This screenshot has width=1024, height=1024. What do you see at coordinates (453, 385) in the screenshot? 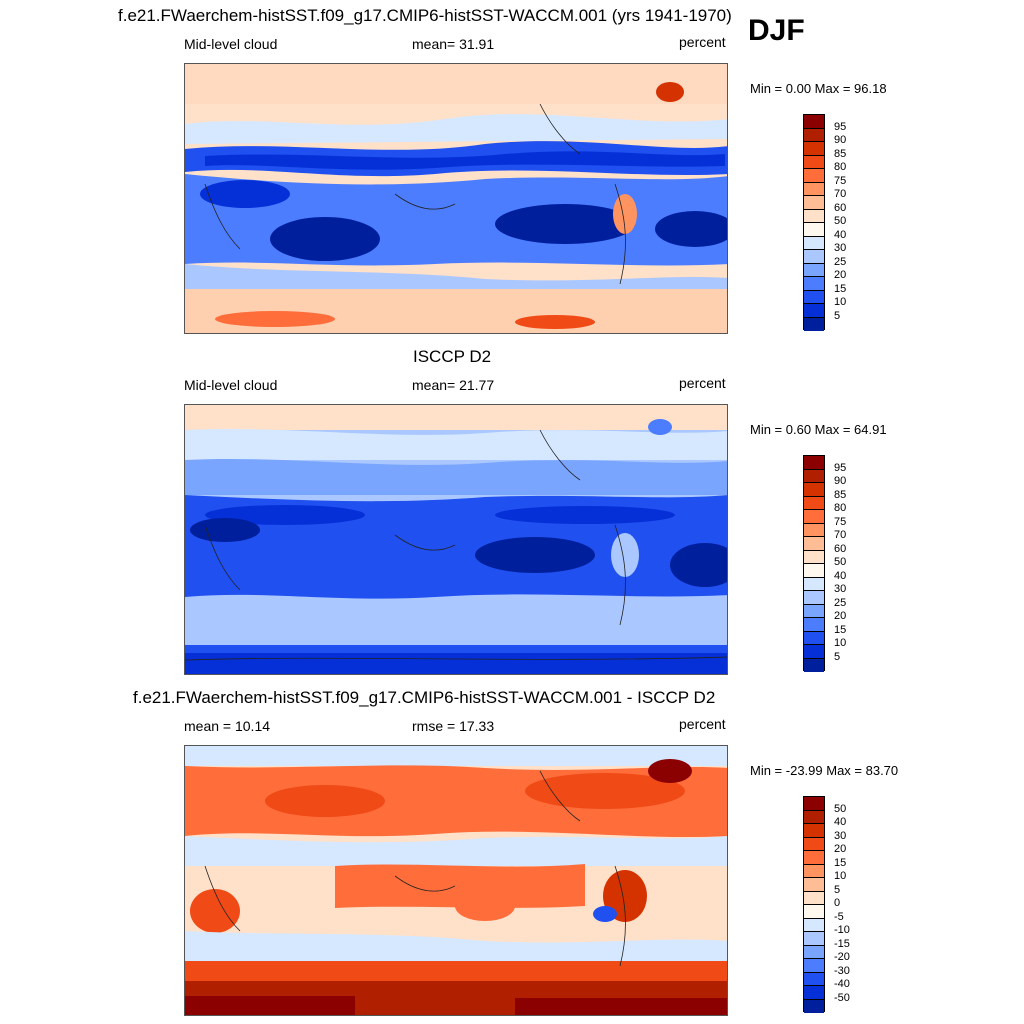
I see `panel-2-mean-label: mean= 21.77` at bounding box center [453, 385].